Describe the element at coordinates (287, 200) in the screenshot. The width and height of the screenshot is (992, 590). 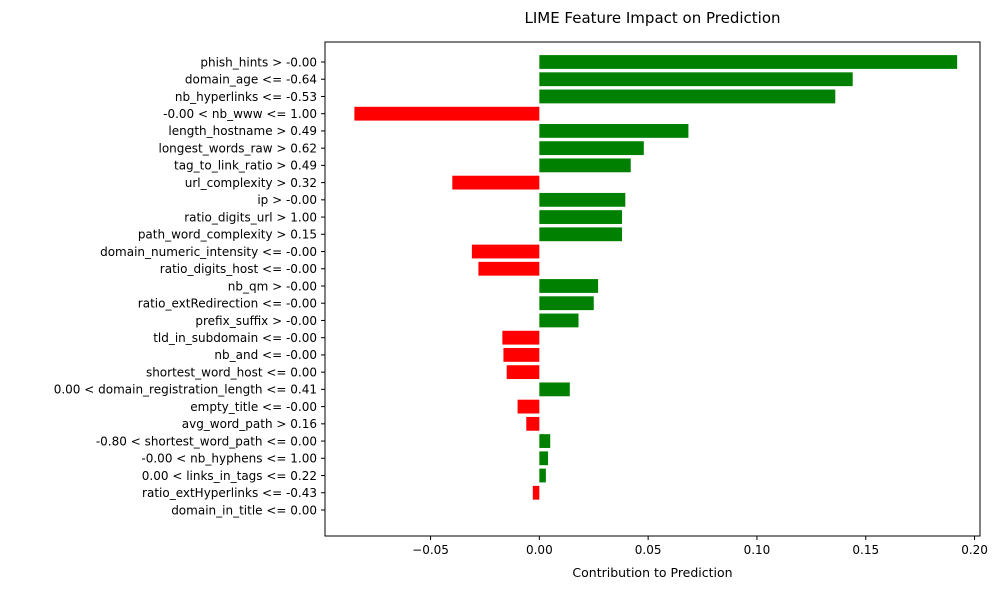
I see `y-tick-label: ip > -0.00` at that location.